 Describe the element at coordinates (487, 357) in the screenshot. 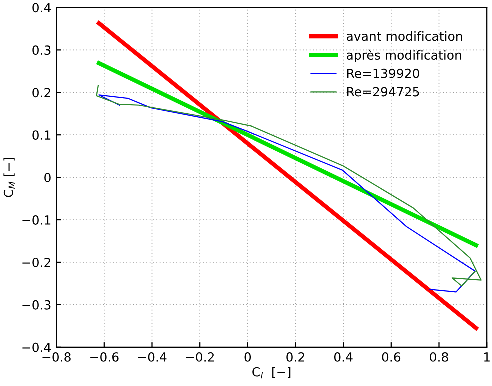

I see `x-tick-label: 1` at that location.